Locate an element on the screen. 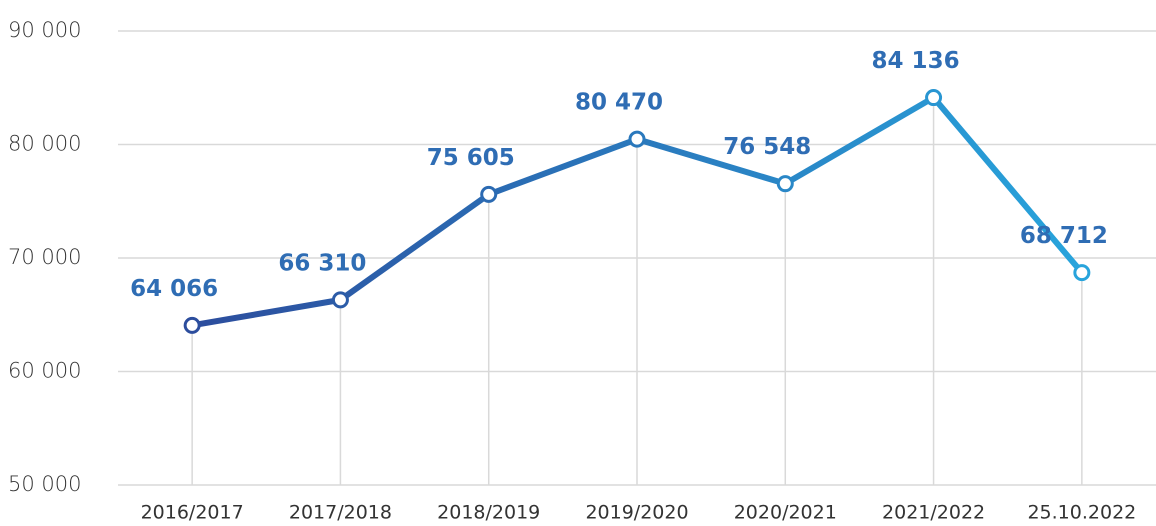 Image resolution: width=1156 pixels, height=526 pixels. x-tick-label: 2019/2020 is located at coordinates (636, 513).